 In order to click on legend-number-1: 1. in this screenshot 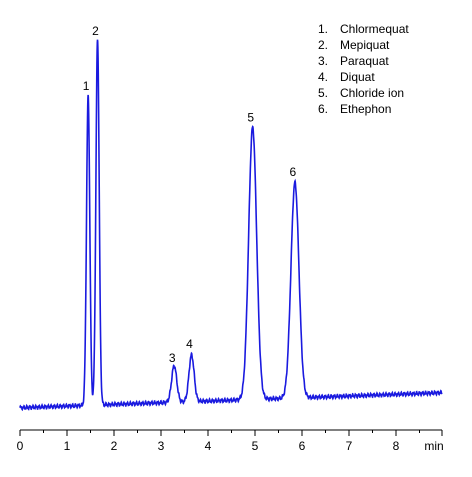, I will do `click(323, 29)`.